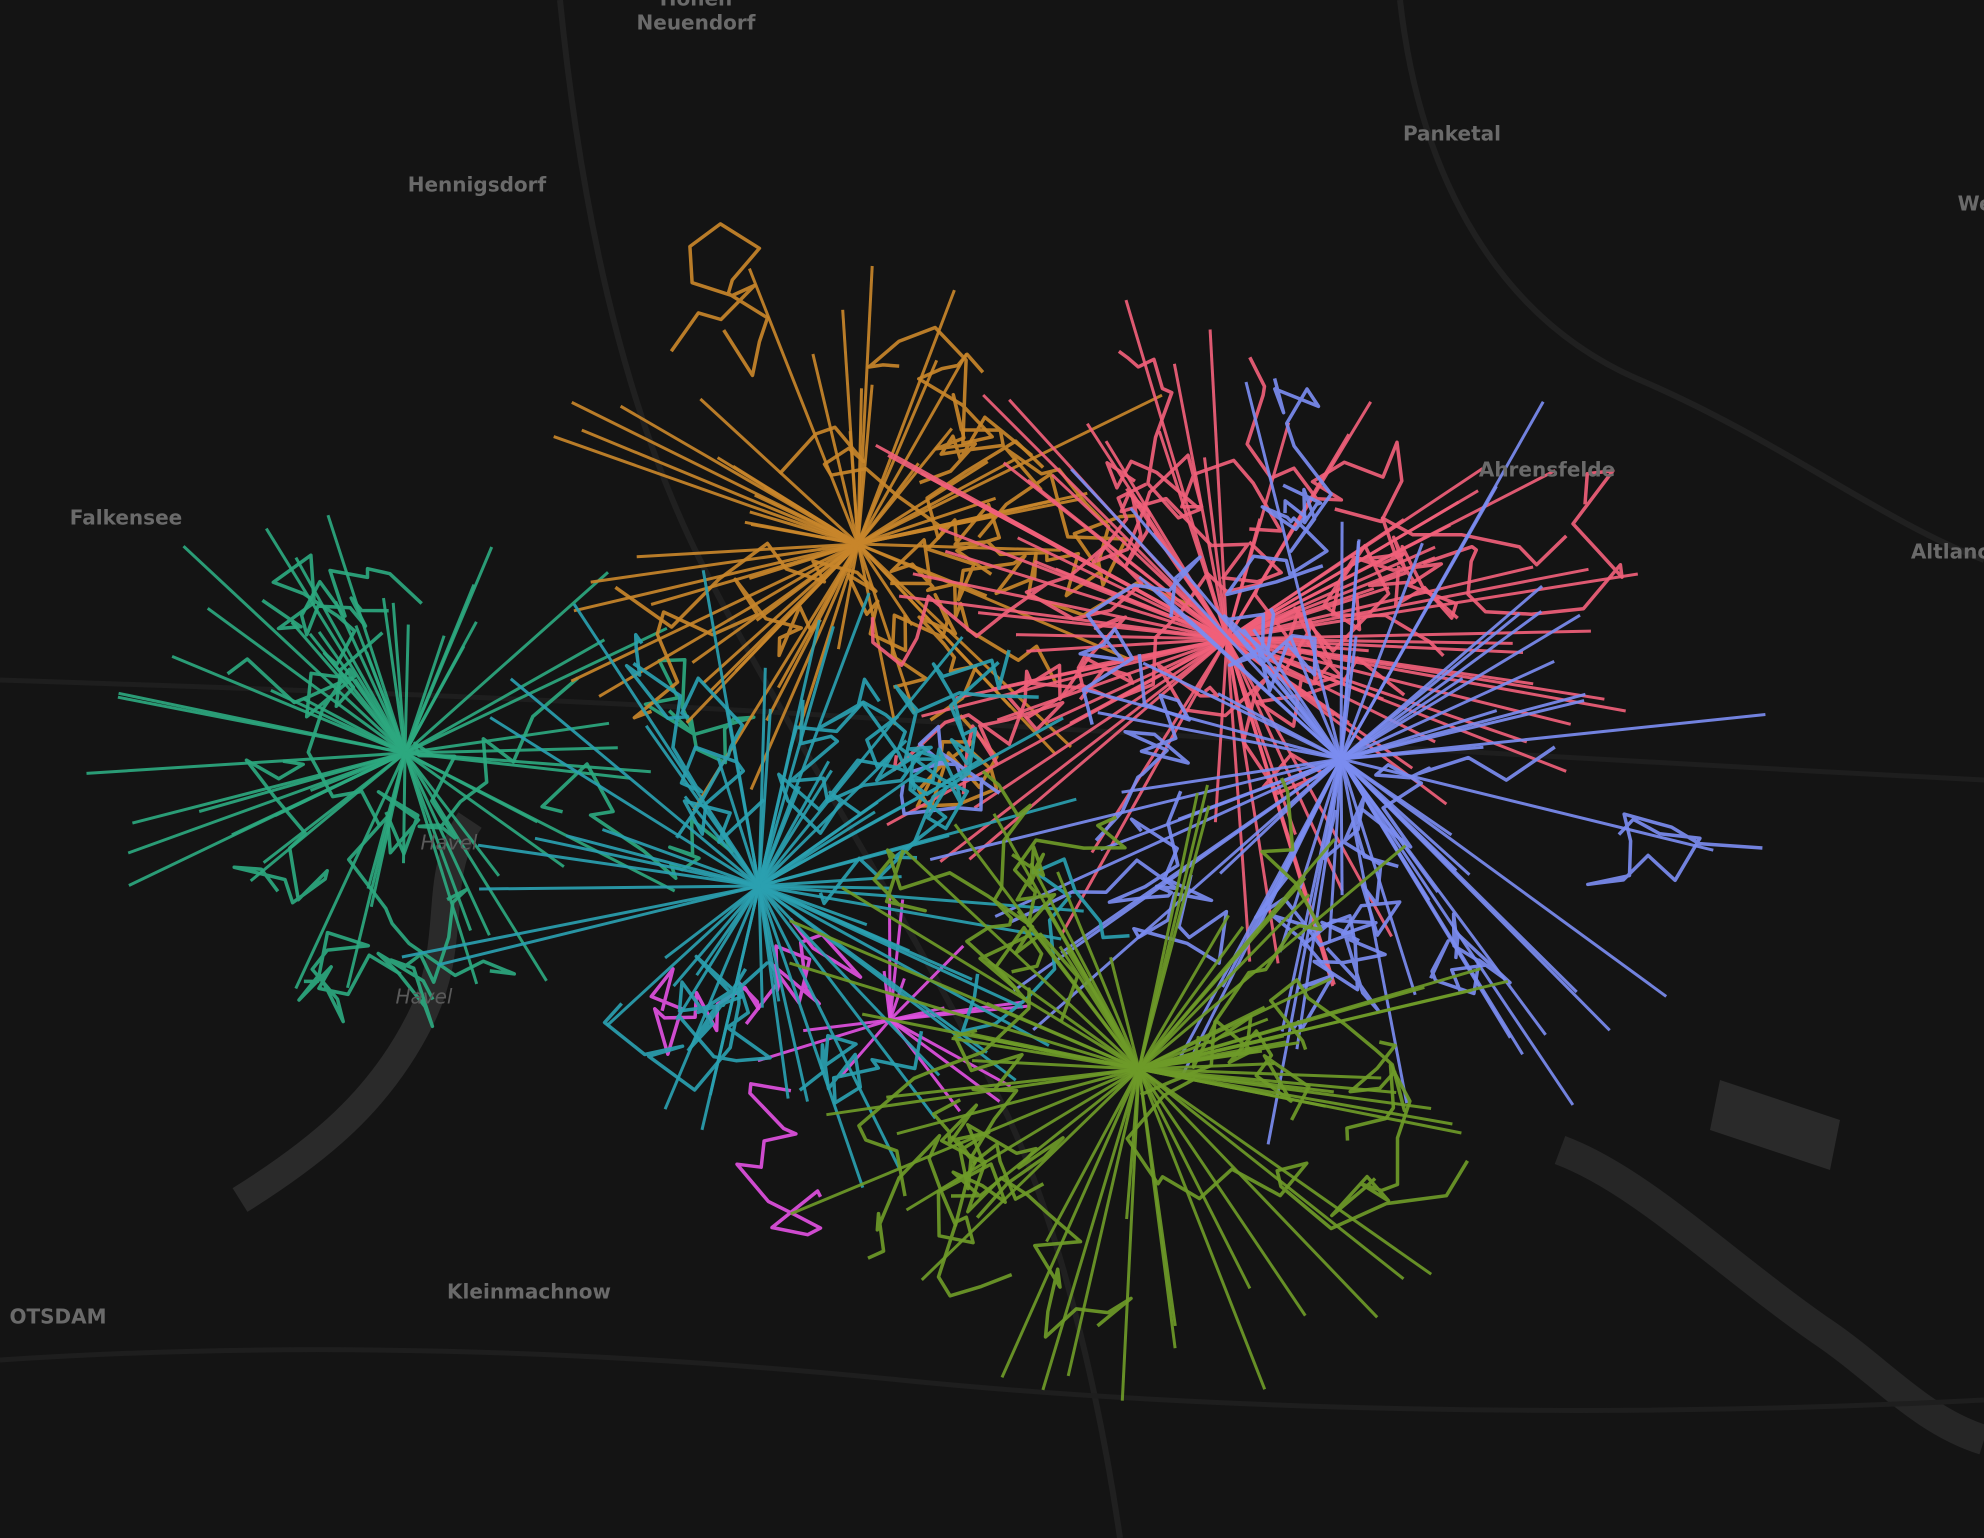  What do you see at coordinates (1947, 552) in the screenshot?
I see `place-label: Altlanc` at bounding box center [1947, 552].